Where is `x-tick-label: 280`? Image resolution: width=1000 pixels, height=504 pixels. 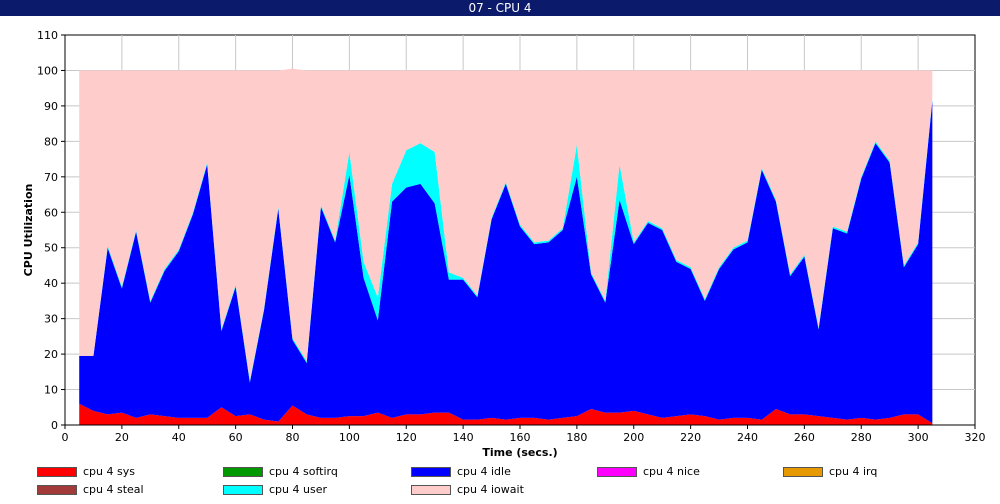 x-tick-label: 280 is located at coordinates (861, 437).